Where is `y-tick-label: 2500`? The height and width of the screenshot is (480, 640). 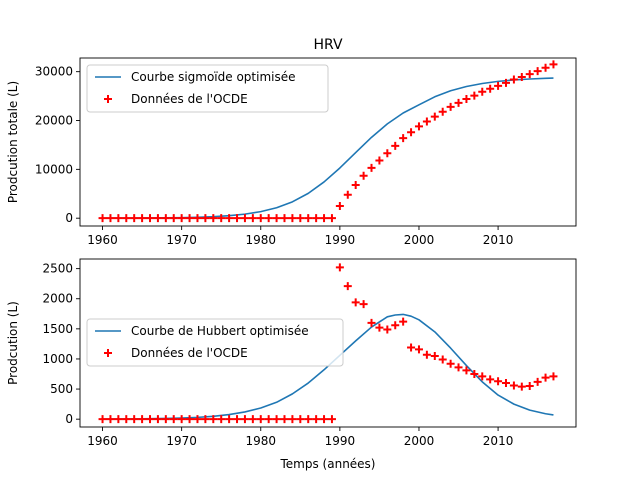
y-tick-label: 2500 is located at coordinates (57, 269).